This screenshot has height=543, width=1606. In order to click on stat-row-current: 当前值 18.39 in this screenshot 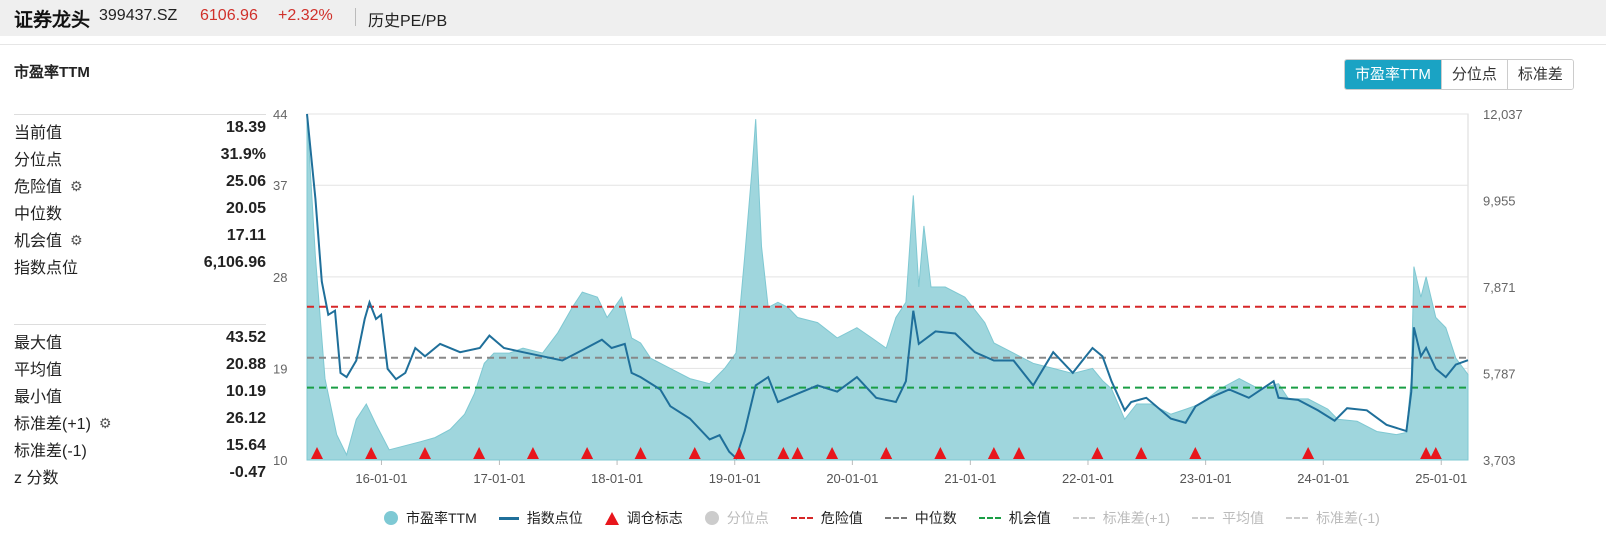, I will do `click(140, 128)`.